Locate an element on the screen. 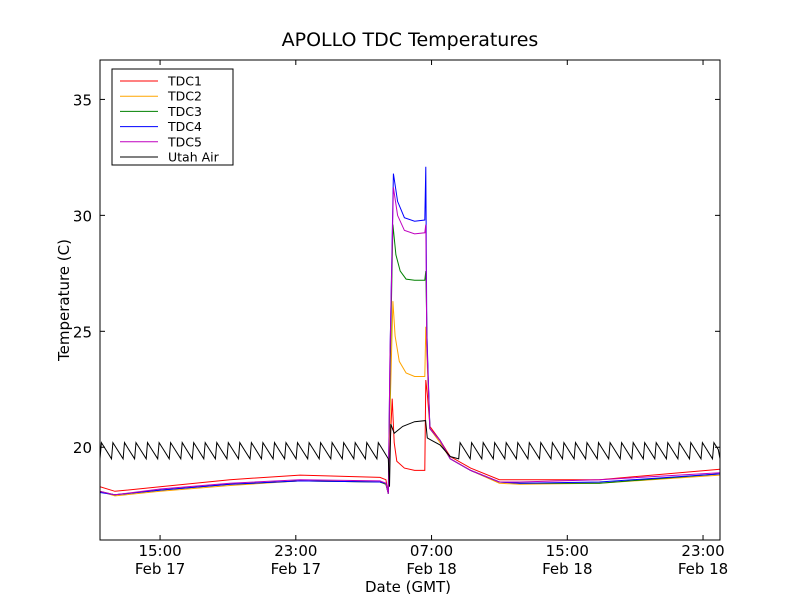 This screenshot has width=800, height=604. y-tick-label: 25 is located at coordinates (82, 332).